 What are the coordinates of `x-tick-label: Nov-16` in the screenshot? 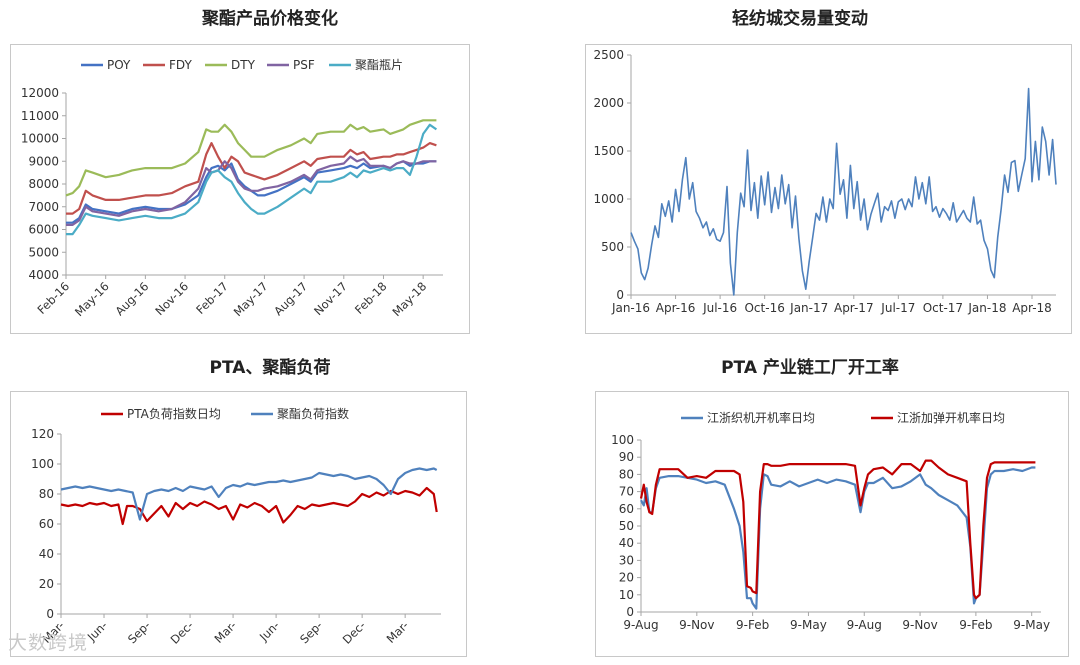 It's located at (171, 298).